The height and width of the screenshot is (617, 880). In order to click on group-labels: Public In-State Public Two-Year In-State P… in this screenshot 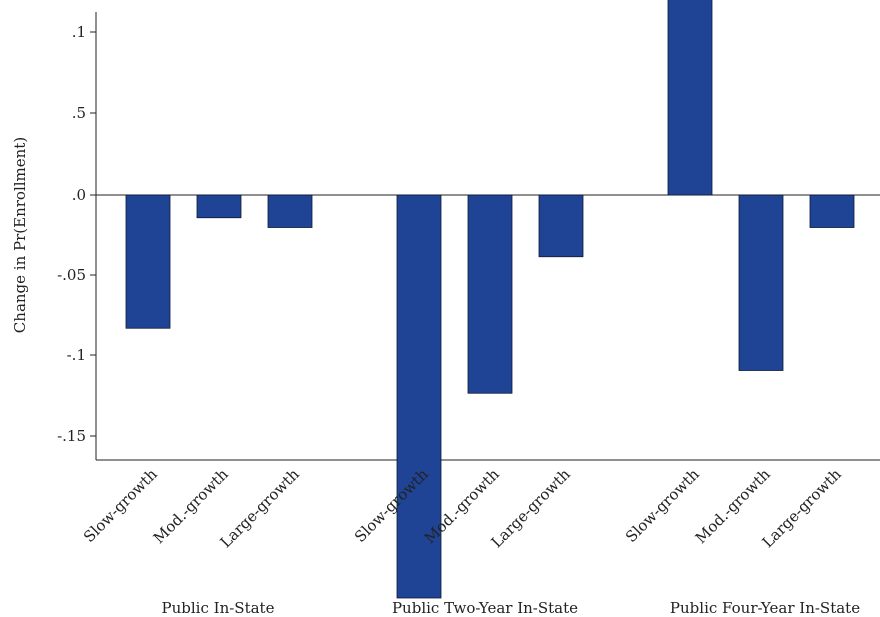, I will do `click(511, 608)`.